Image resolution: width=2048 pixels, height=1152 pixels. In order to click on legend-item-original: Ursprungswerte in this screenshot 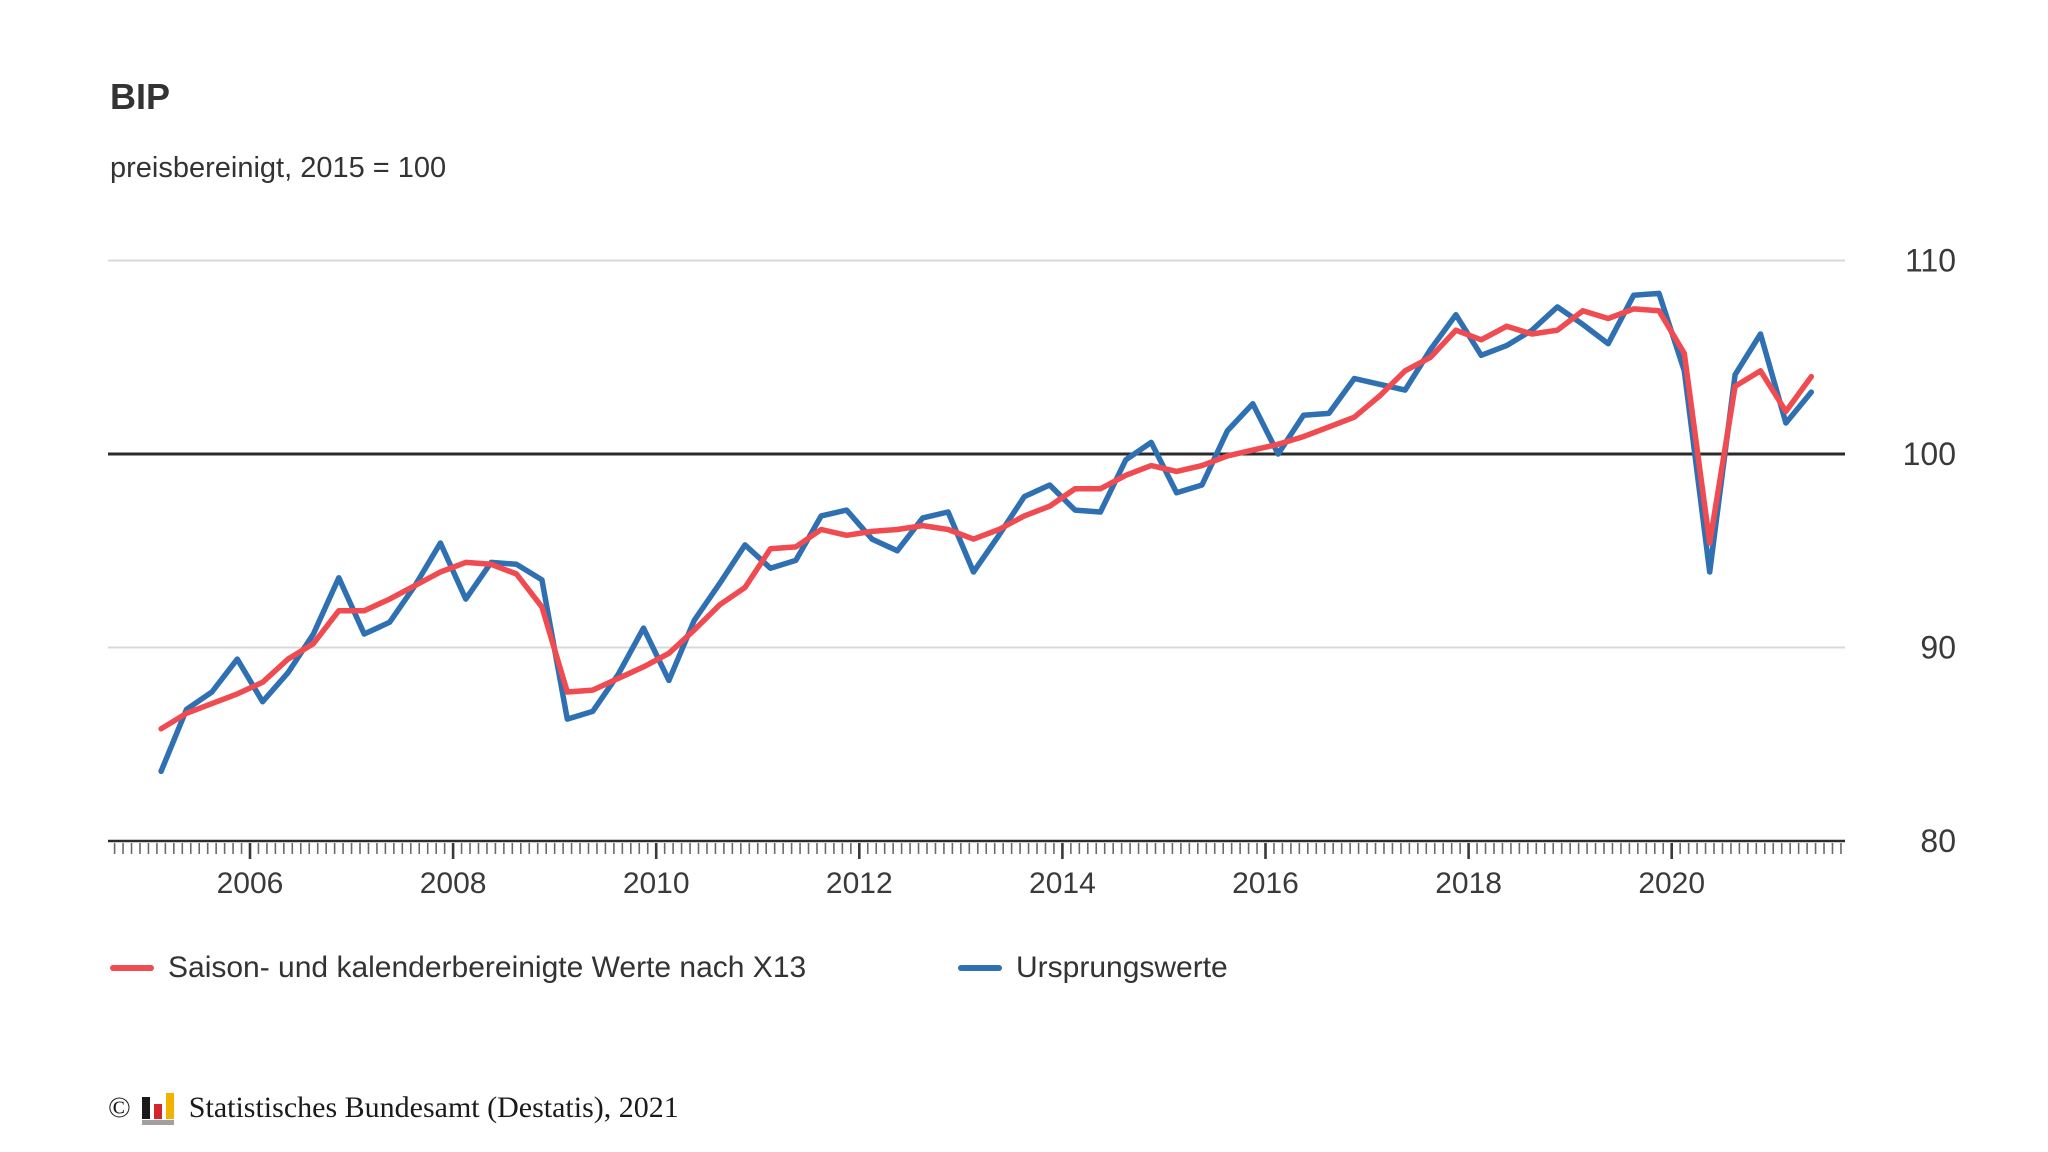, I will do `click(1093, 968)`.